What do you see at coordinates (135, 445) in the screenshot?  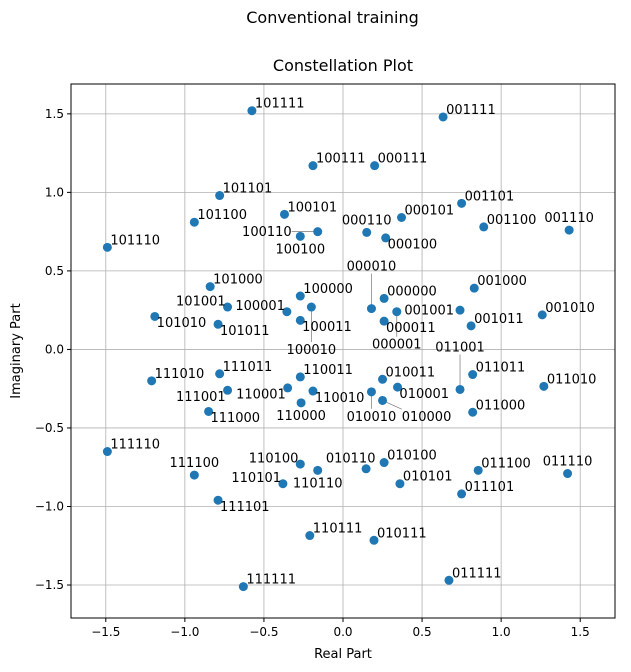 I see `point-label: 111110` at bounding box center [135, 445].